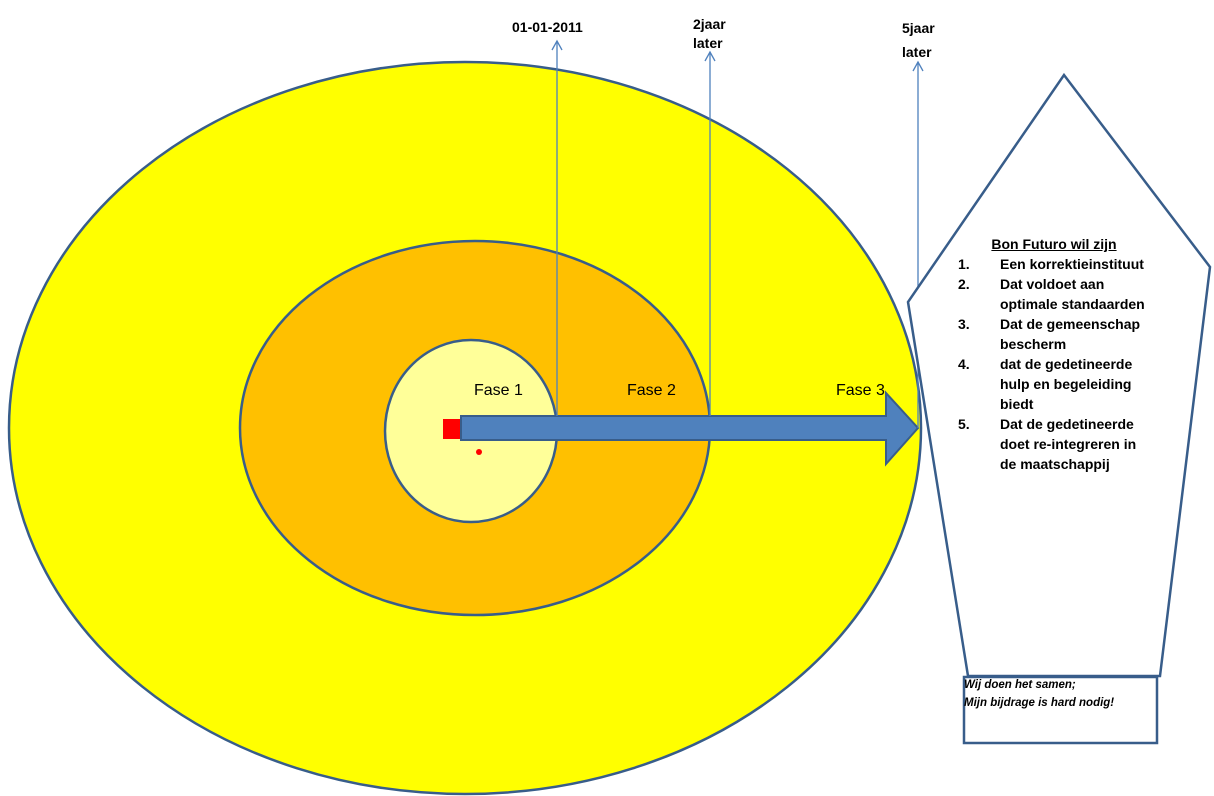 This screenshot has width=1214, height=796. What do you see at coordinates (964, 324) in the screenshot?
I see `goal-item-number: 3.` at bounding box center [964, 324].